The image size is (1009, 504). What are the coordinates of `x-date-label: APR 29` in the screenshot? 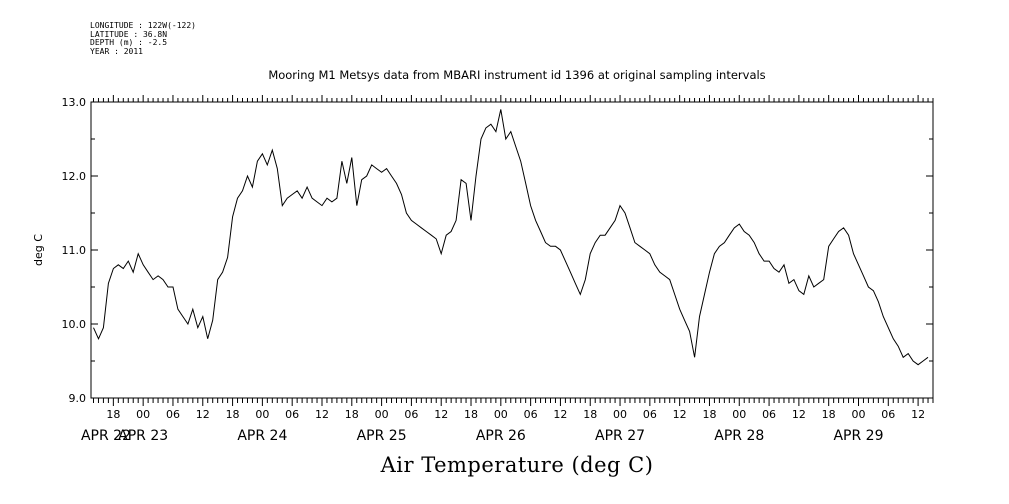 It's located at (858, 436).